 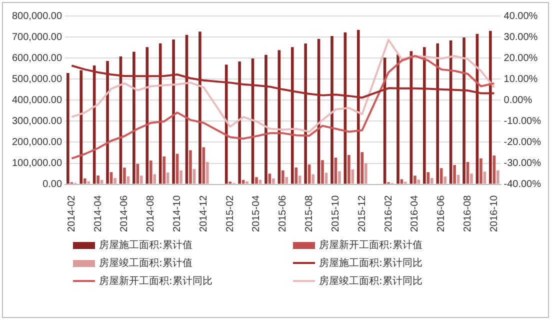 I want to click on y-tick-label: 800,000.00, so click(x=37, y=16).